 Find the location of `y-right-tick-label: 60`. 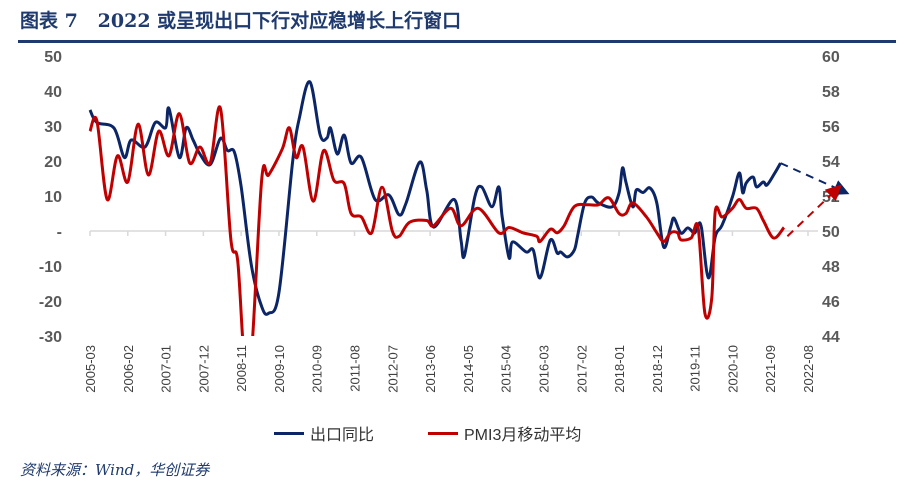

y-right-tick-label: 60 is located at coordinates (831, 57).